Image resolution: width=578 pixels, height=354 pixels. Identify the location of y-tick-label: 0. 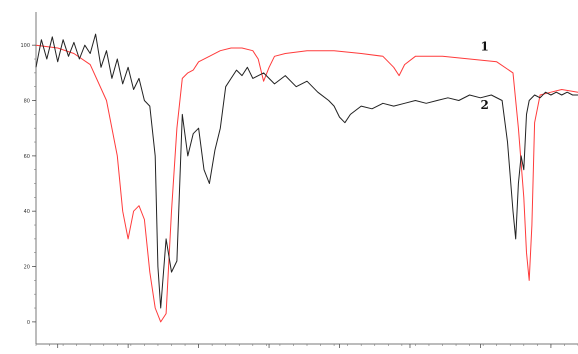
(28, 323).